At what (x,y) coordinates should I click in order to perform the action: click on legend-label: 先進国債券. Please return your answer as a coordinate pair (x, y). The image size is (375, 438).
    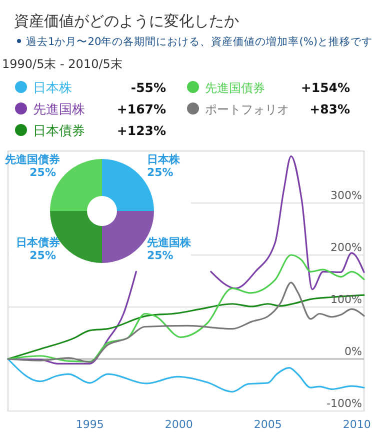
    Looking at the image, I should click on (235, 88).